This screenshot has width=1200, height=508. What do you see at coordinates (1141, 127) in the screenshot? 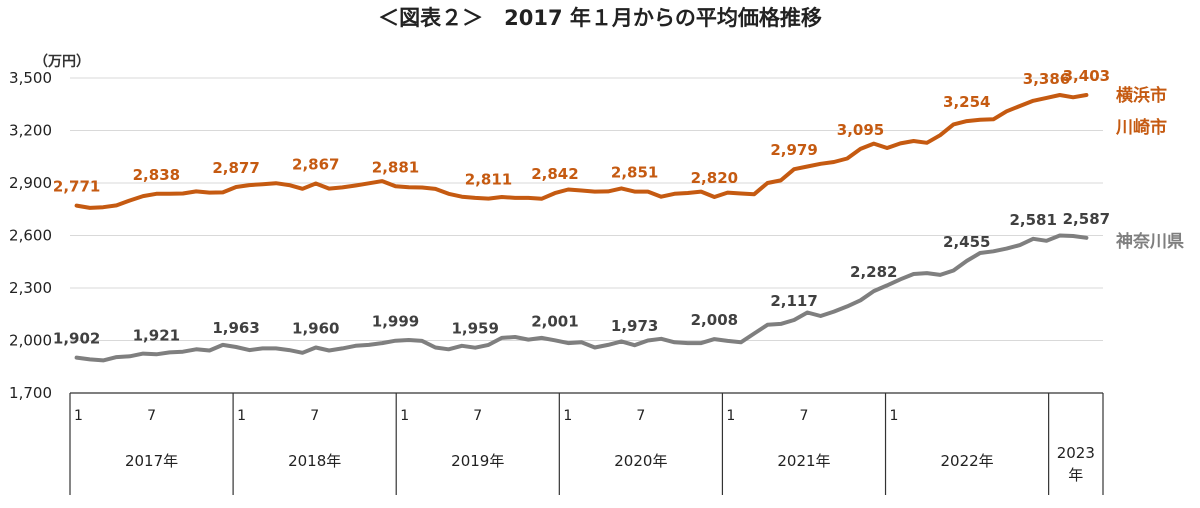
I see `legend-entry: 川崎市` at bounding box center [1141, 127].